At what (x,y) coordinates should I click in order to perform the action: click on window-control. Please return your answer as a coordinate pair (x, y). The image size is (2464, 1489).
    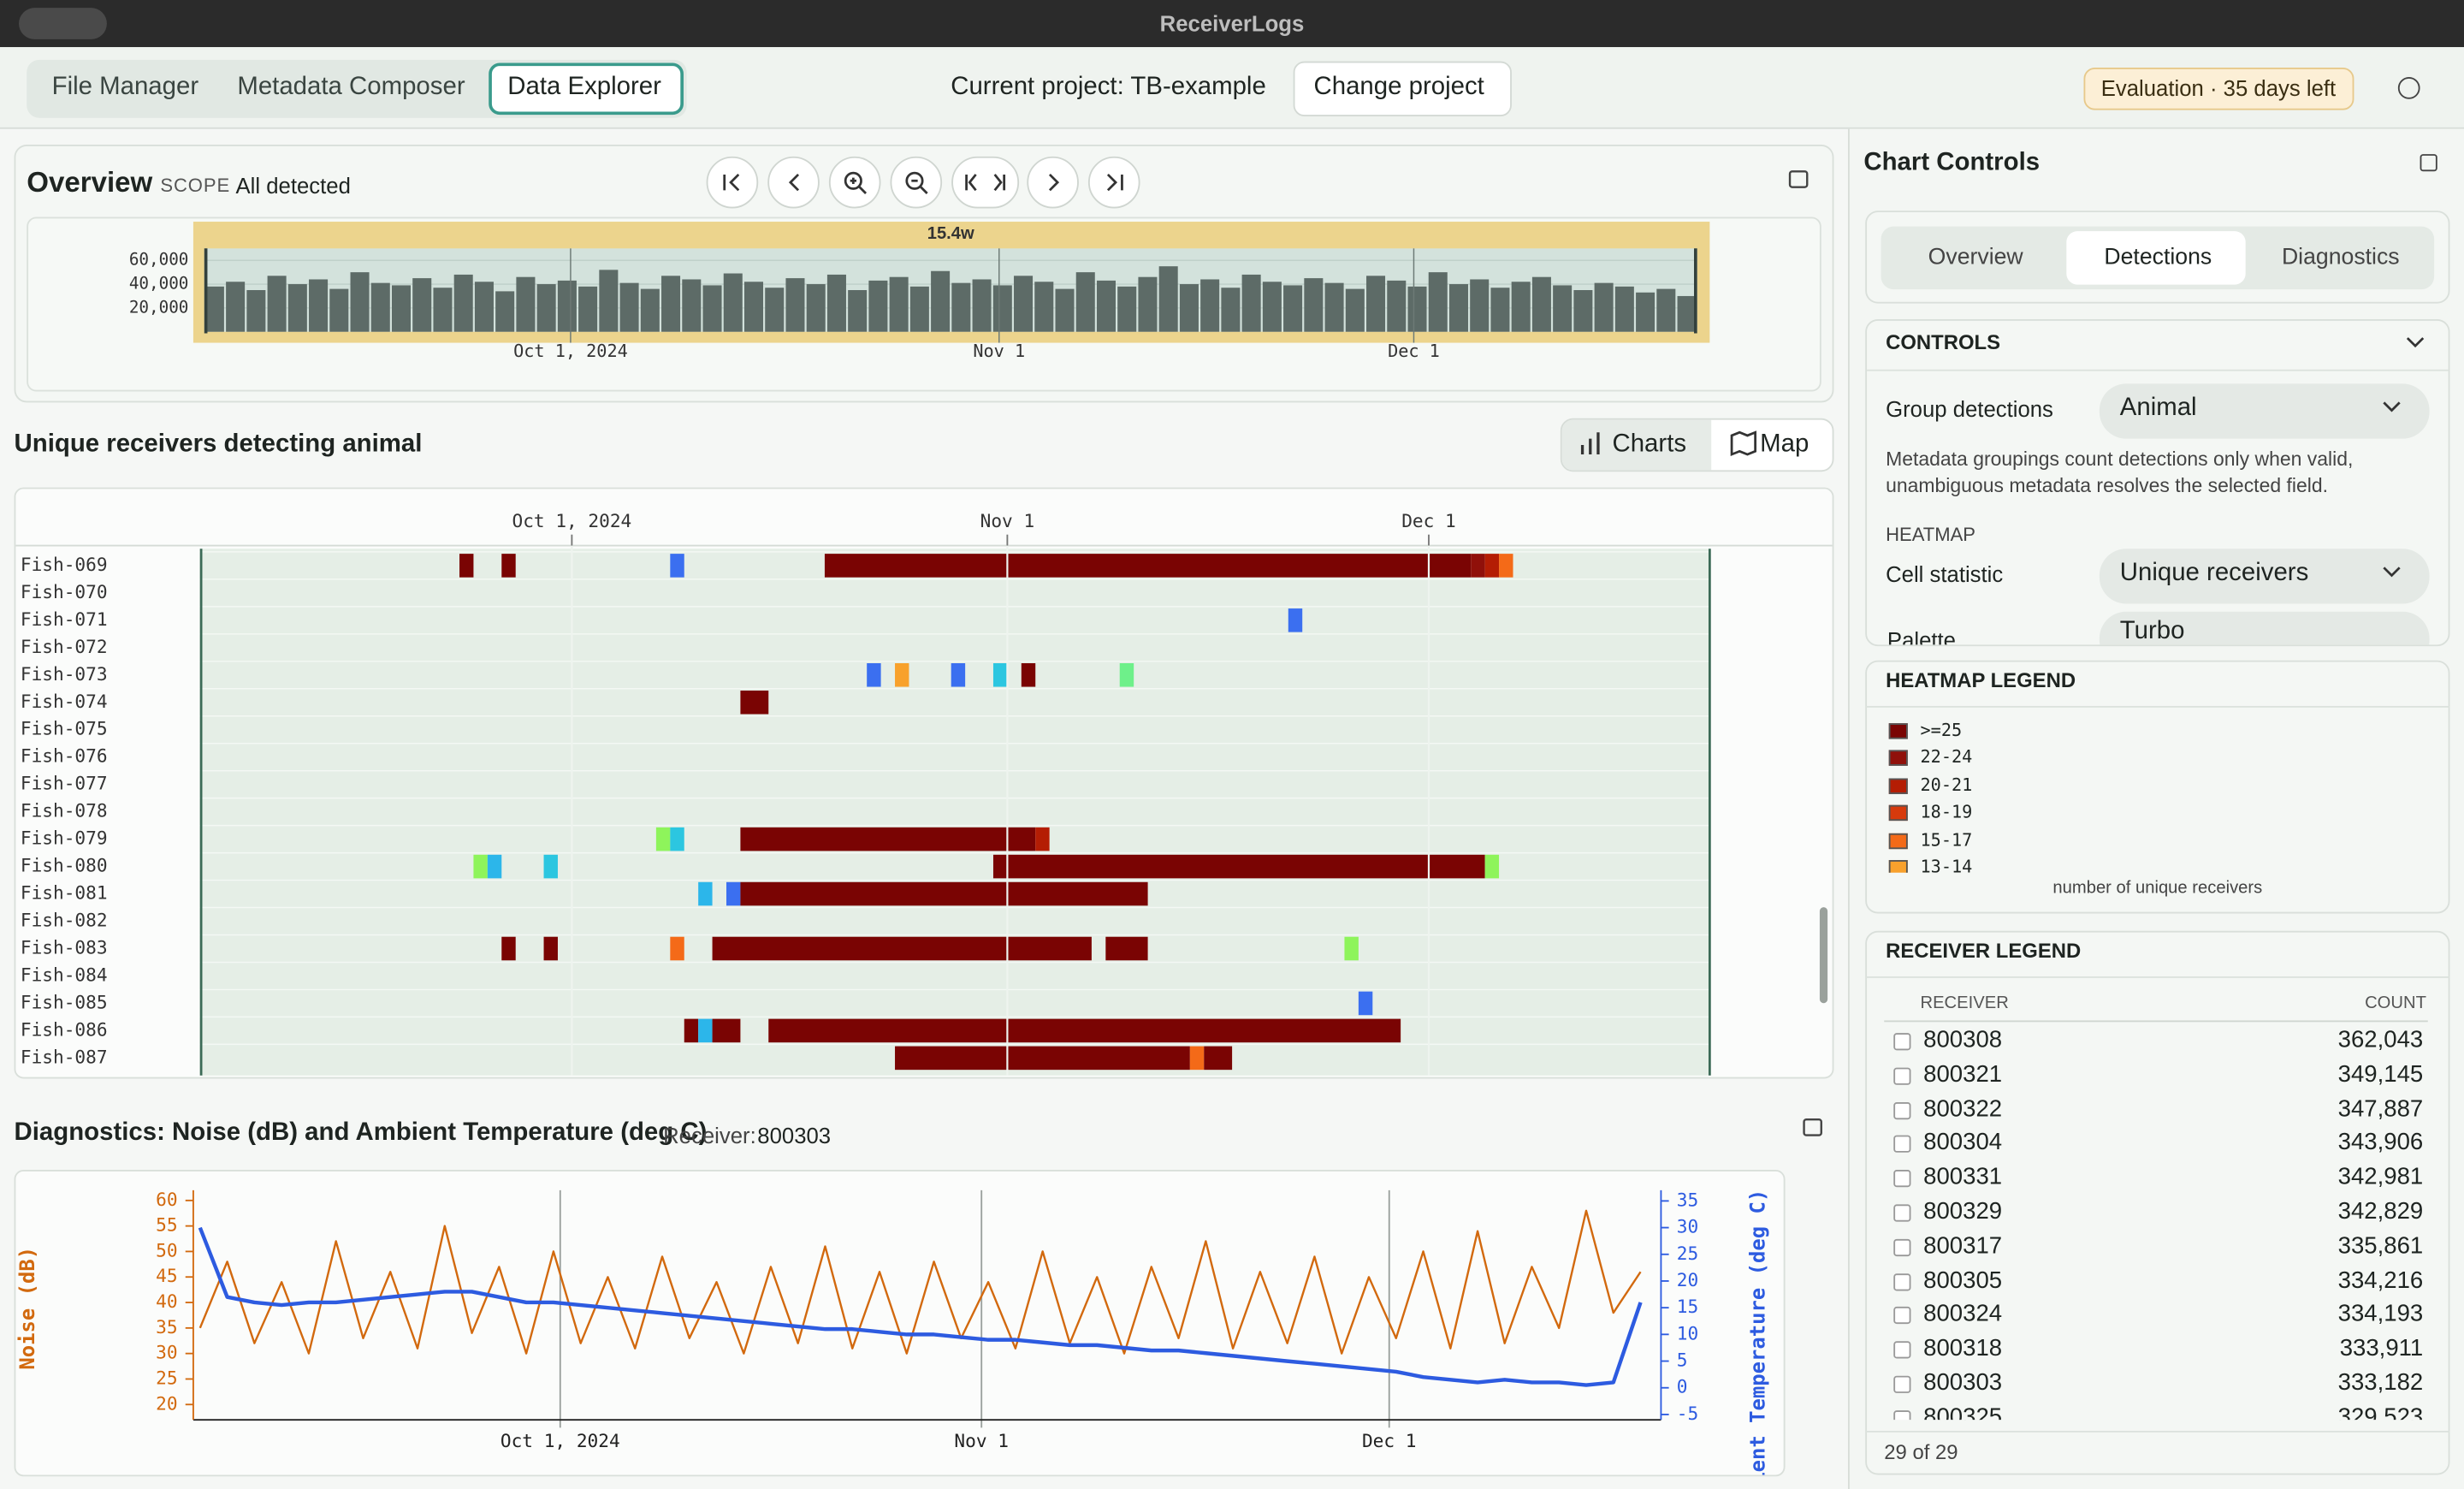
    Looking at the image, I should click on (63, 23).